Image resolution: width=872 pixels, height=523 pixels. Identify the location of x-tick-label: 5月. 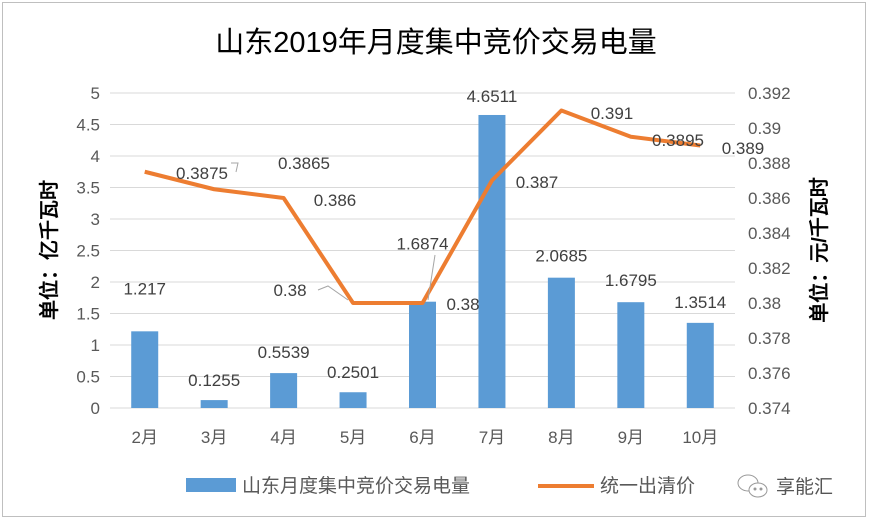
(353, 437).